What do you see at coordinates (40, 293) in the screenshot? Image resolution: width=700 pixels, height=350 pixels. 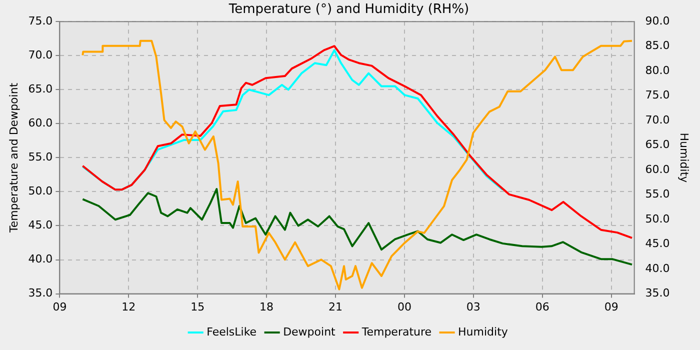 I see `y-tick-label: 35.0` at bounding box center [40, 293].